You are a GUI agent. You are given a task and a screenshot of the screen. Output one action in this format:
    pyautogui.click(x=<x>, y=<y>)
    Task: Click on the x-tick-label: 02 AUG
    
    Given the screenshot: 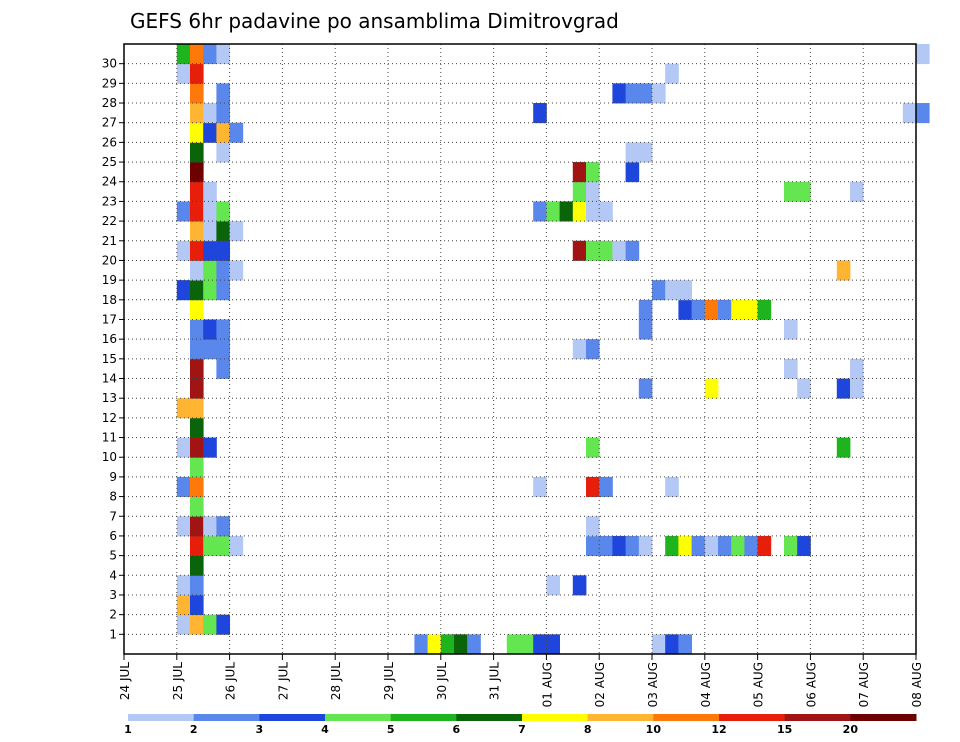 What is the action you would take?
    pyautogui.click(x=600, y=684)
    